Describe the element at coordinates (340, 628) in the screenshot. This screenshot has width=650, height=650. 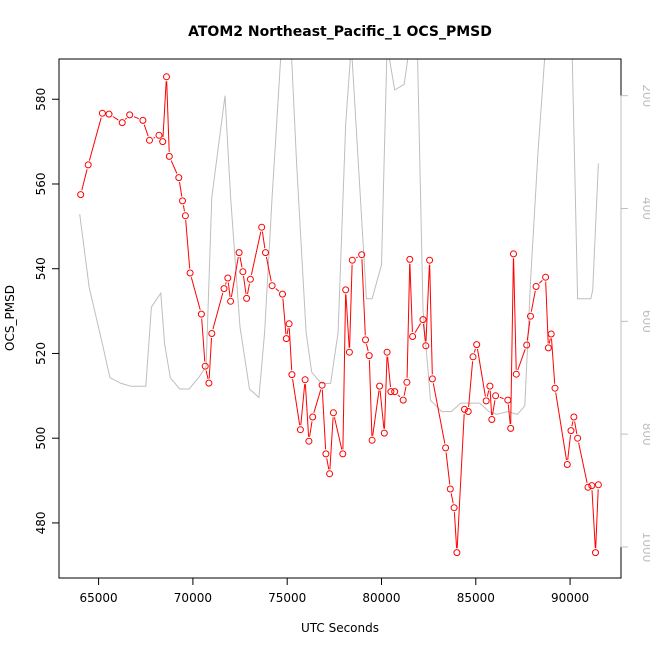
I see `x-axis-label: UTC Seconds` at that location.